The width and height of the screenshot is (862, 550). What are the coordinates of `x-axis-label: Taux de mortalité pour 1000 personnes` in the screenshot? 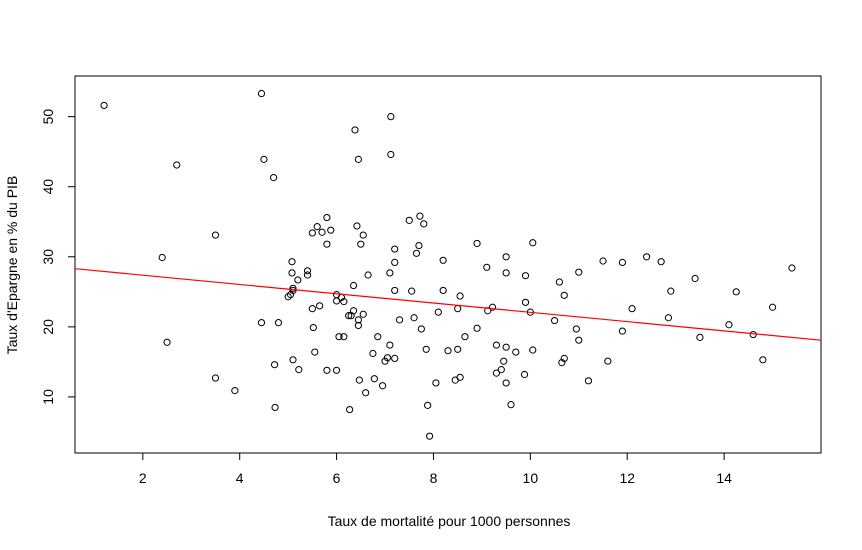 It's located at (449, 521).